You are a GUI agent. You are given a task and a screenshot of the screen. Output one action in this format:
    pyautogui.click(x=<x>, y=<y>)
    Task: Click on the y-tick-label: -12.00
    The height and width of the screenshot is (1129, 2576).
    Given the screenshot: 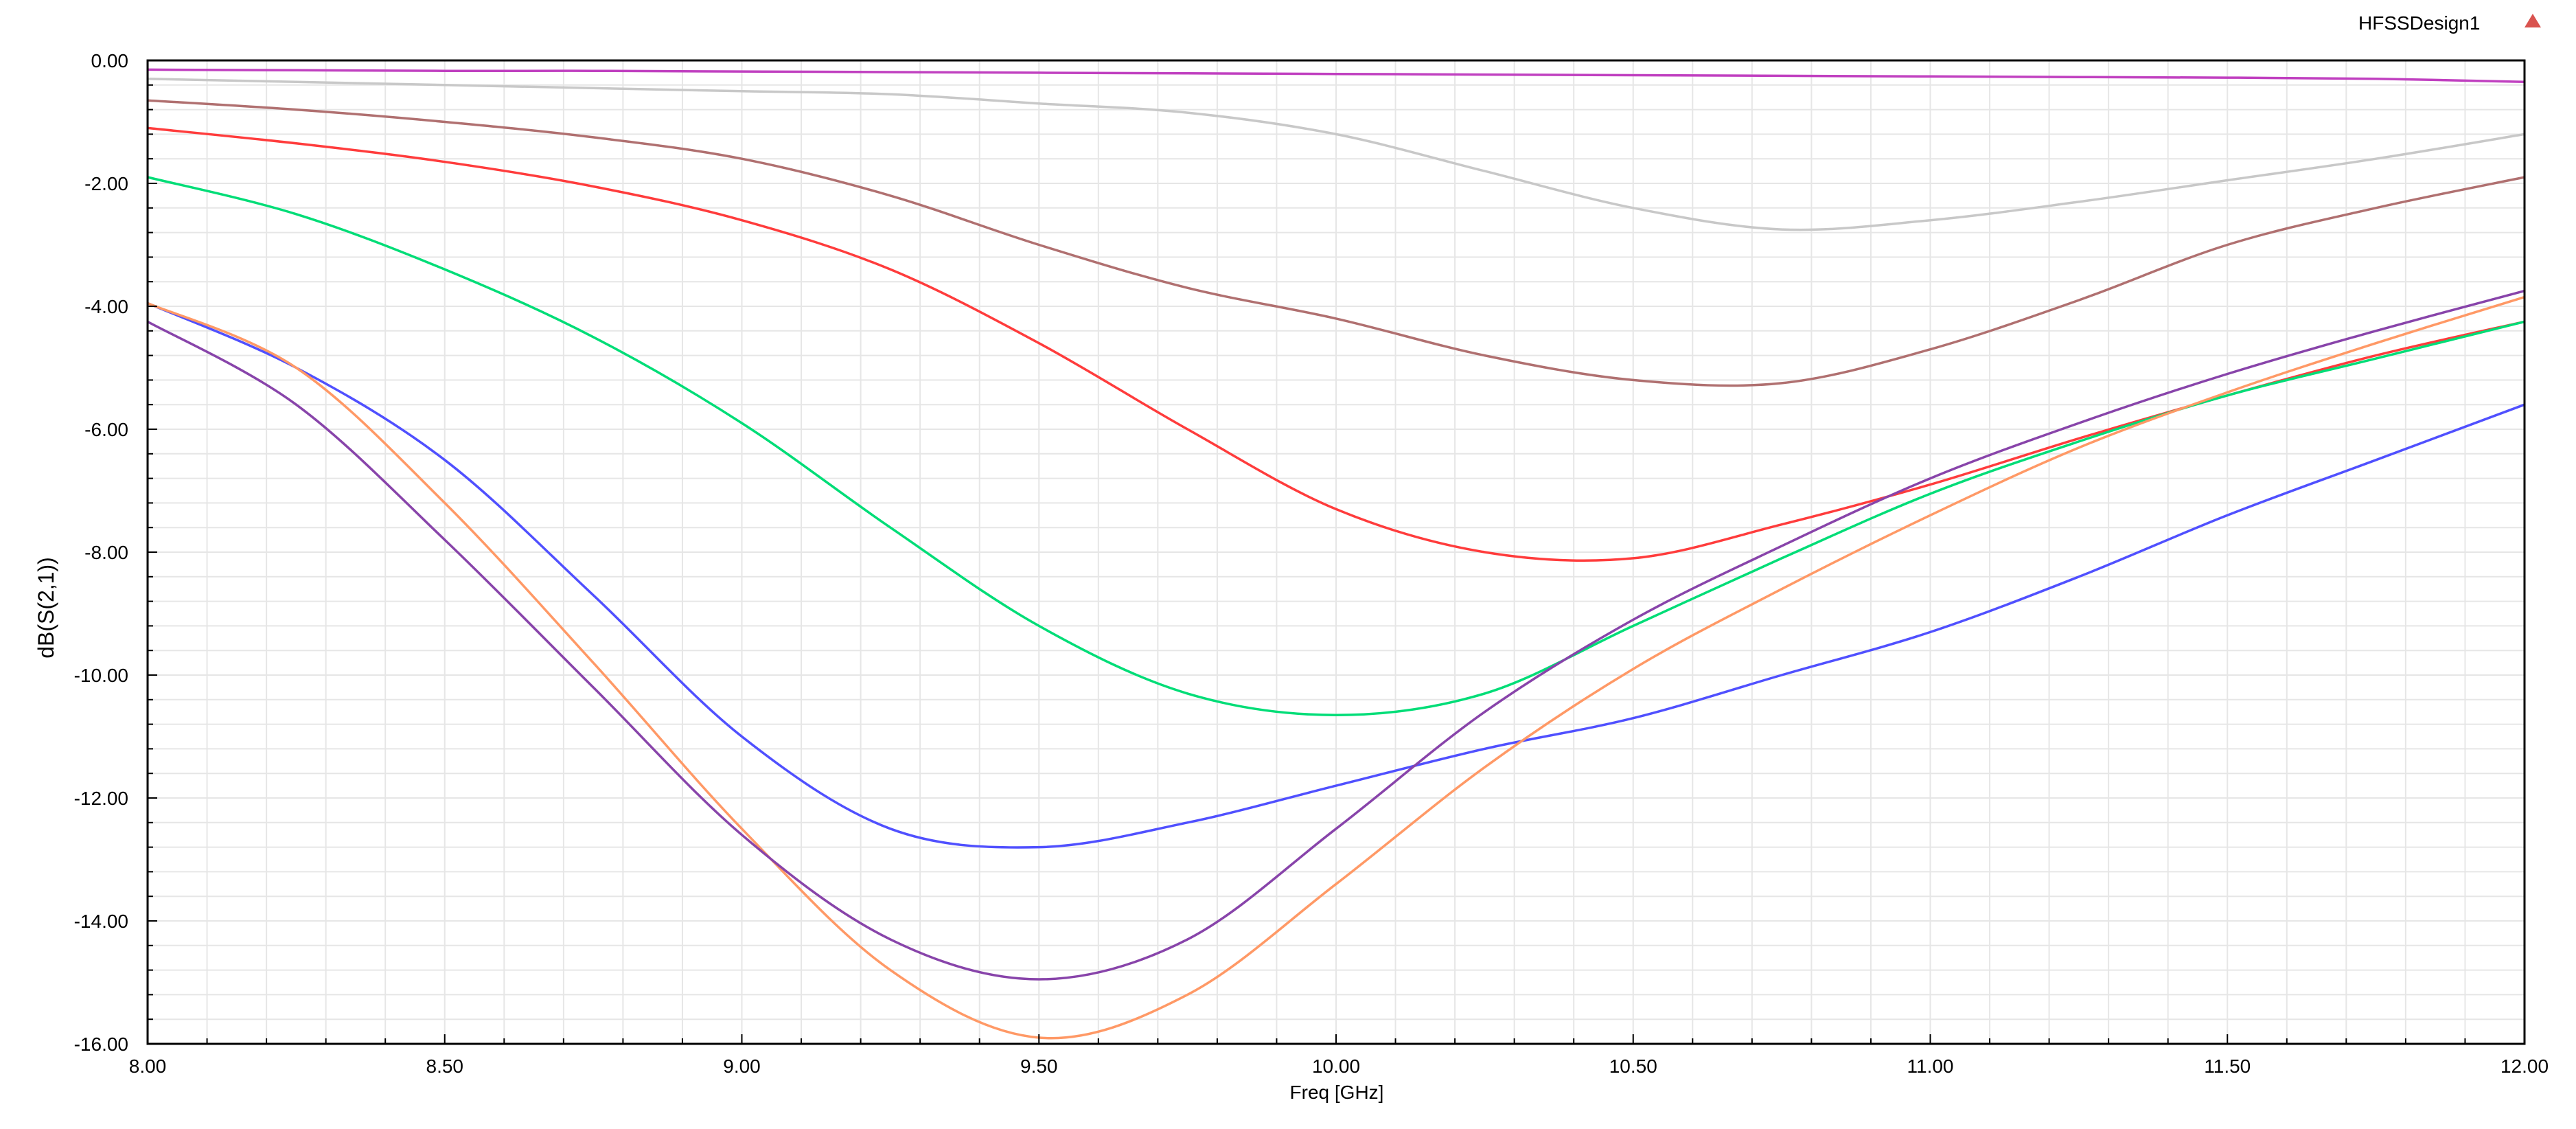 What is the action you would take?
    pyautogui.click(x=101, y=798)
    